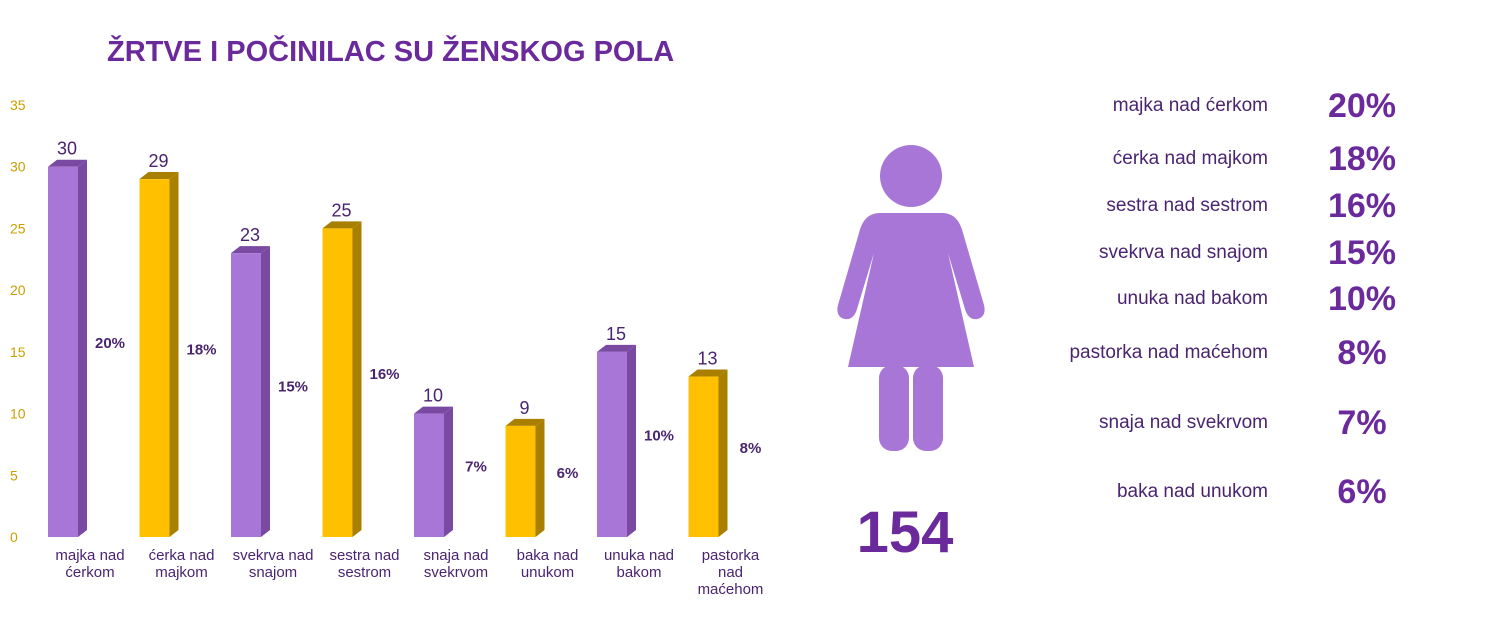 The width and height of the screenshot is (1504, 622). I want to click on bar-value-label: 23, so click(250, 235).